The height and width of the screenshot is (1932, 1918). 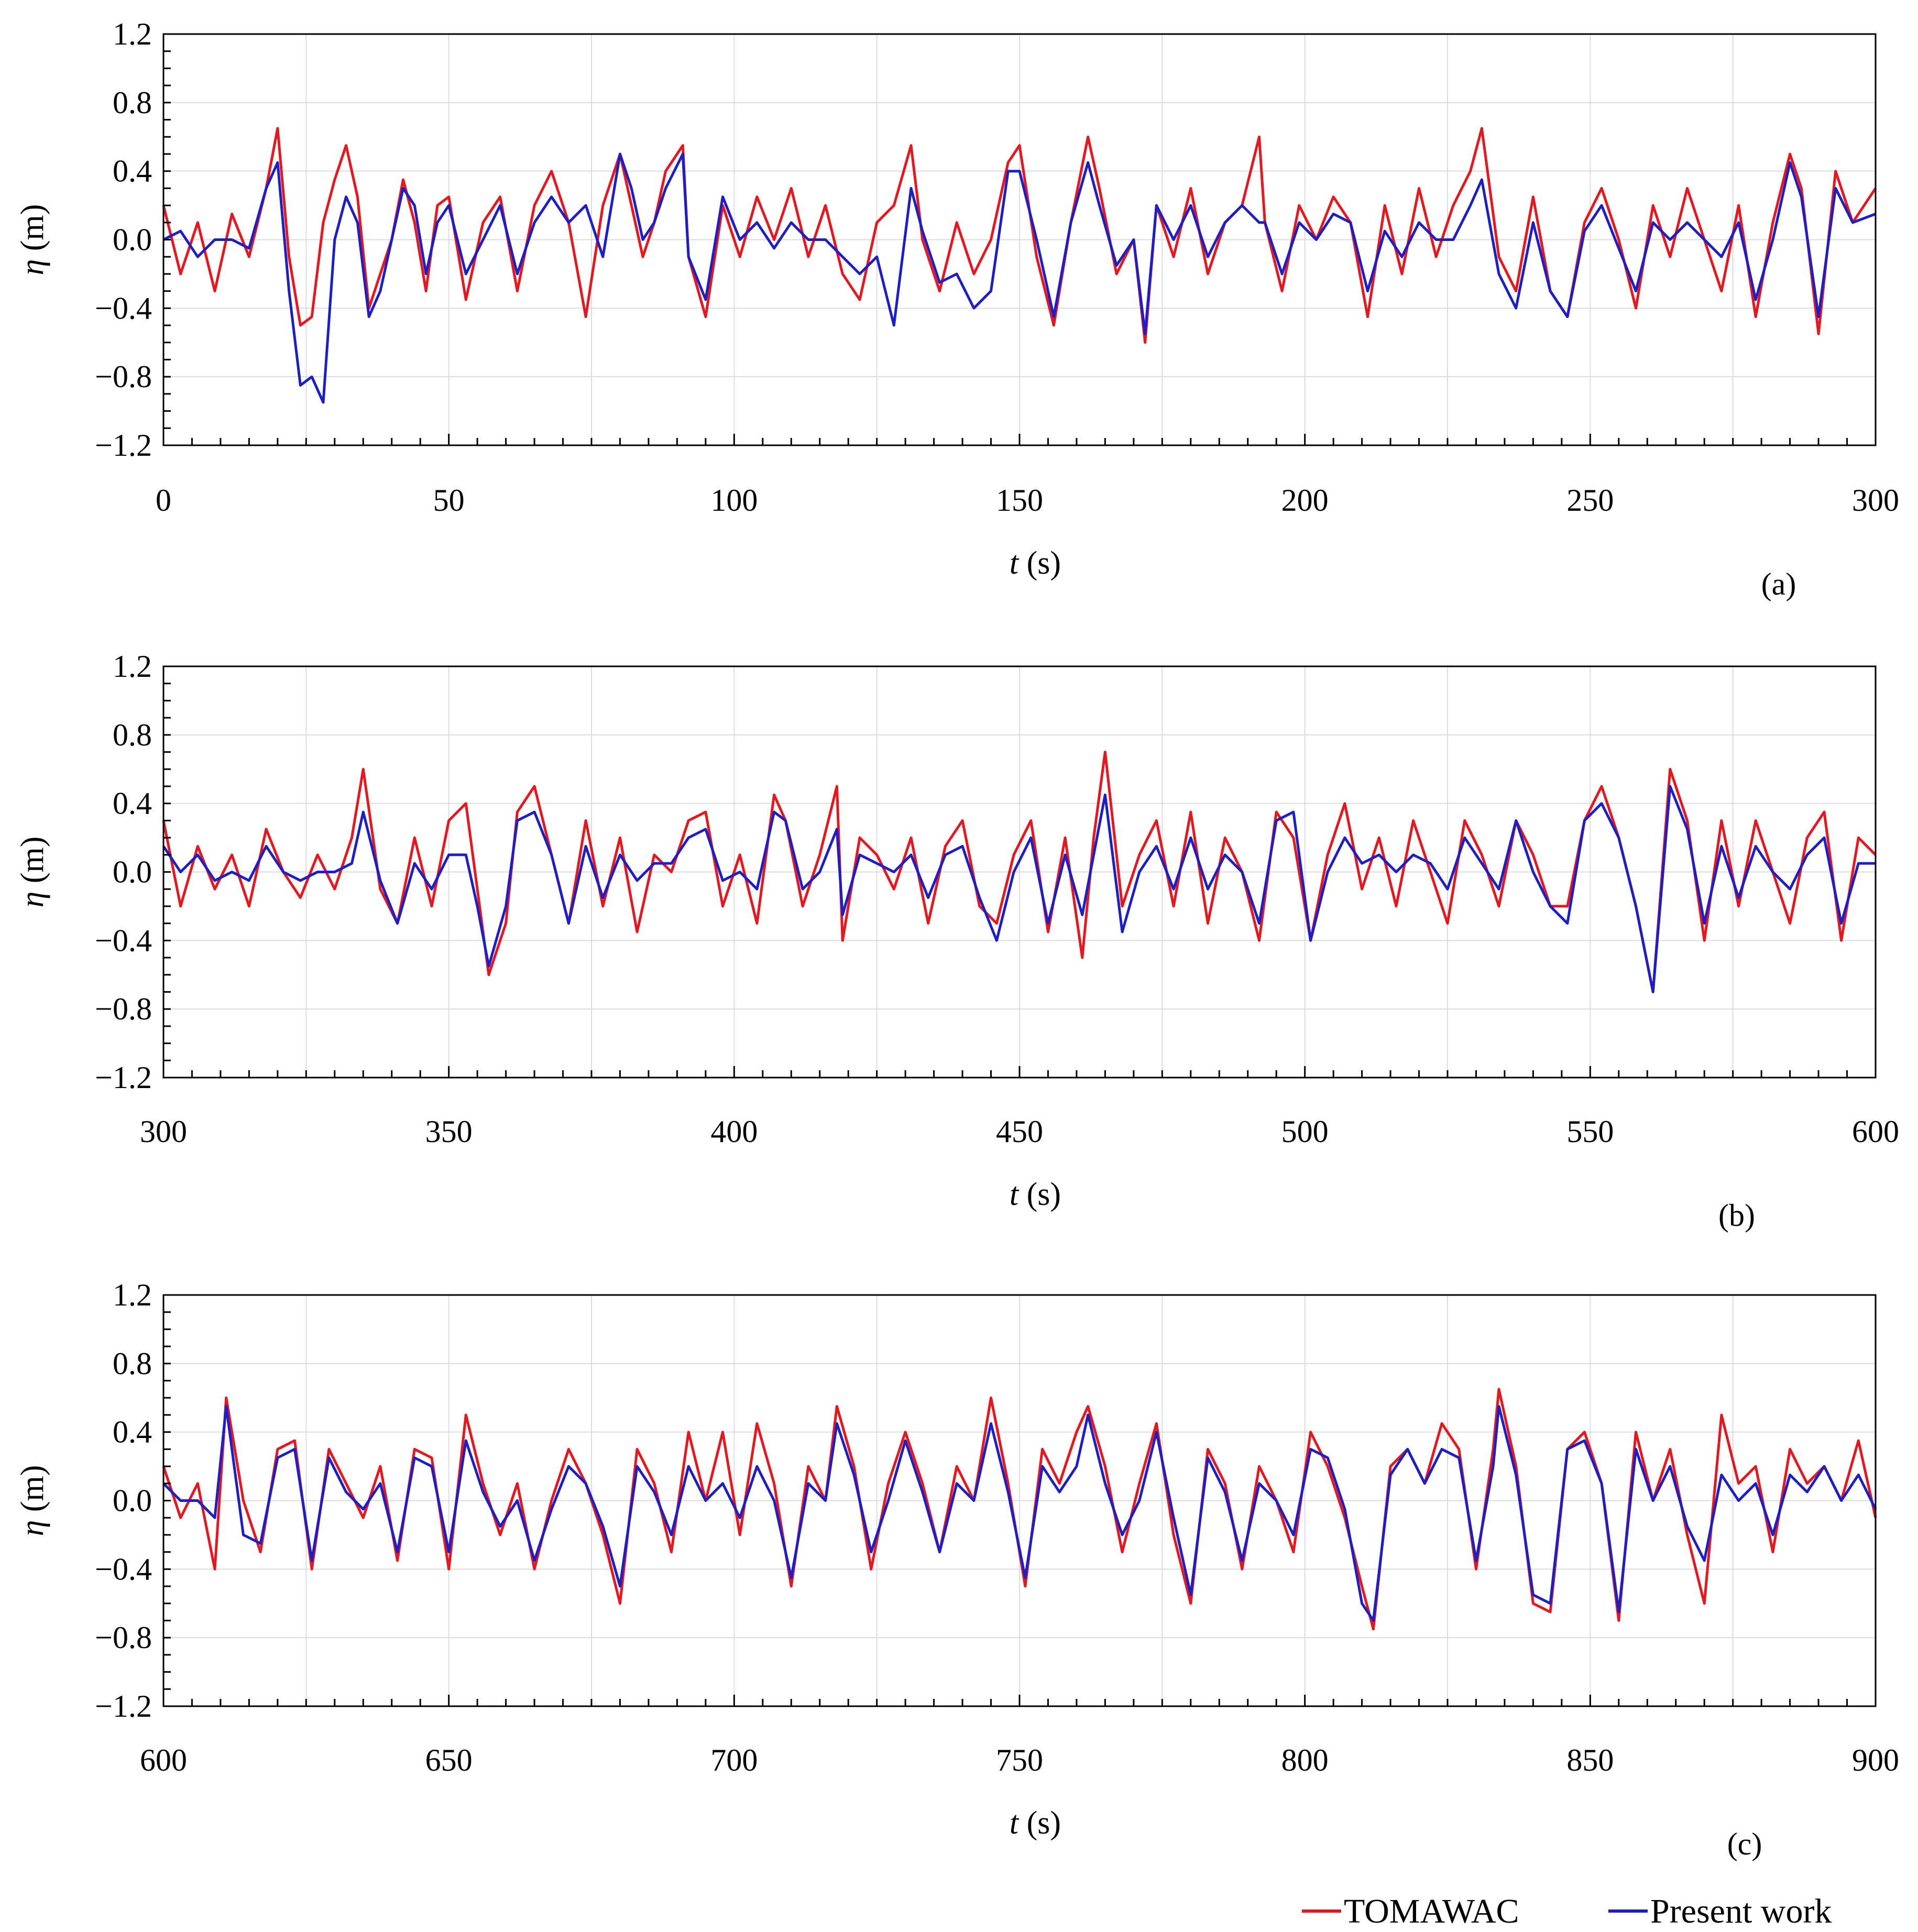 I want to click on panel-tag: (c), so click(x=1744, y=1844).